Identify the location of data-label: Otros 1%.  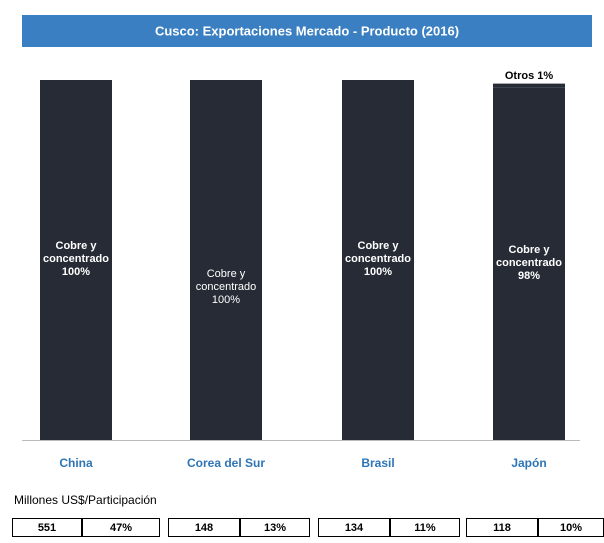
(529, 76).